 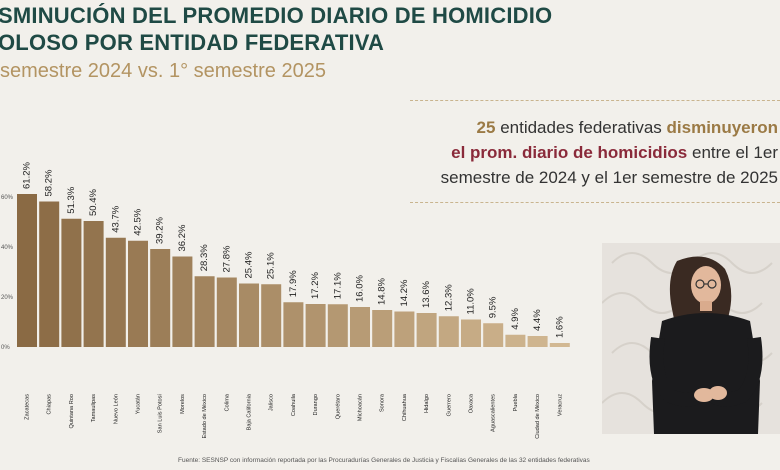 What do you see at coordinates (337, 285) in the screenshot?
I see `bar-value-label: 17.1%` at bounding box center [337, 285].